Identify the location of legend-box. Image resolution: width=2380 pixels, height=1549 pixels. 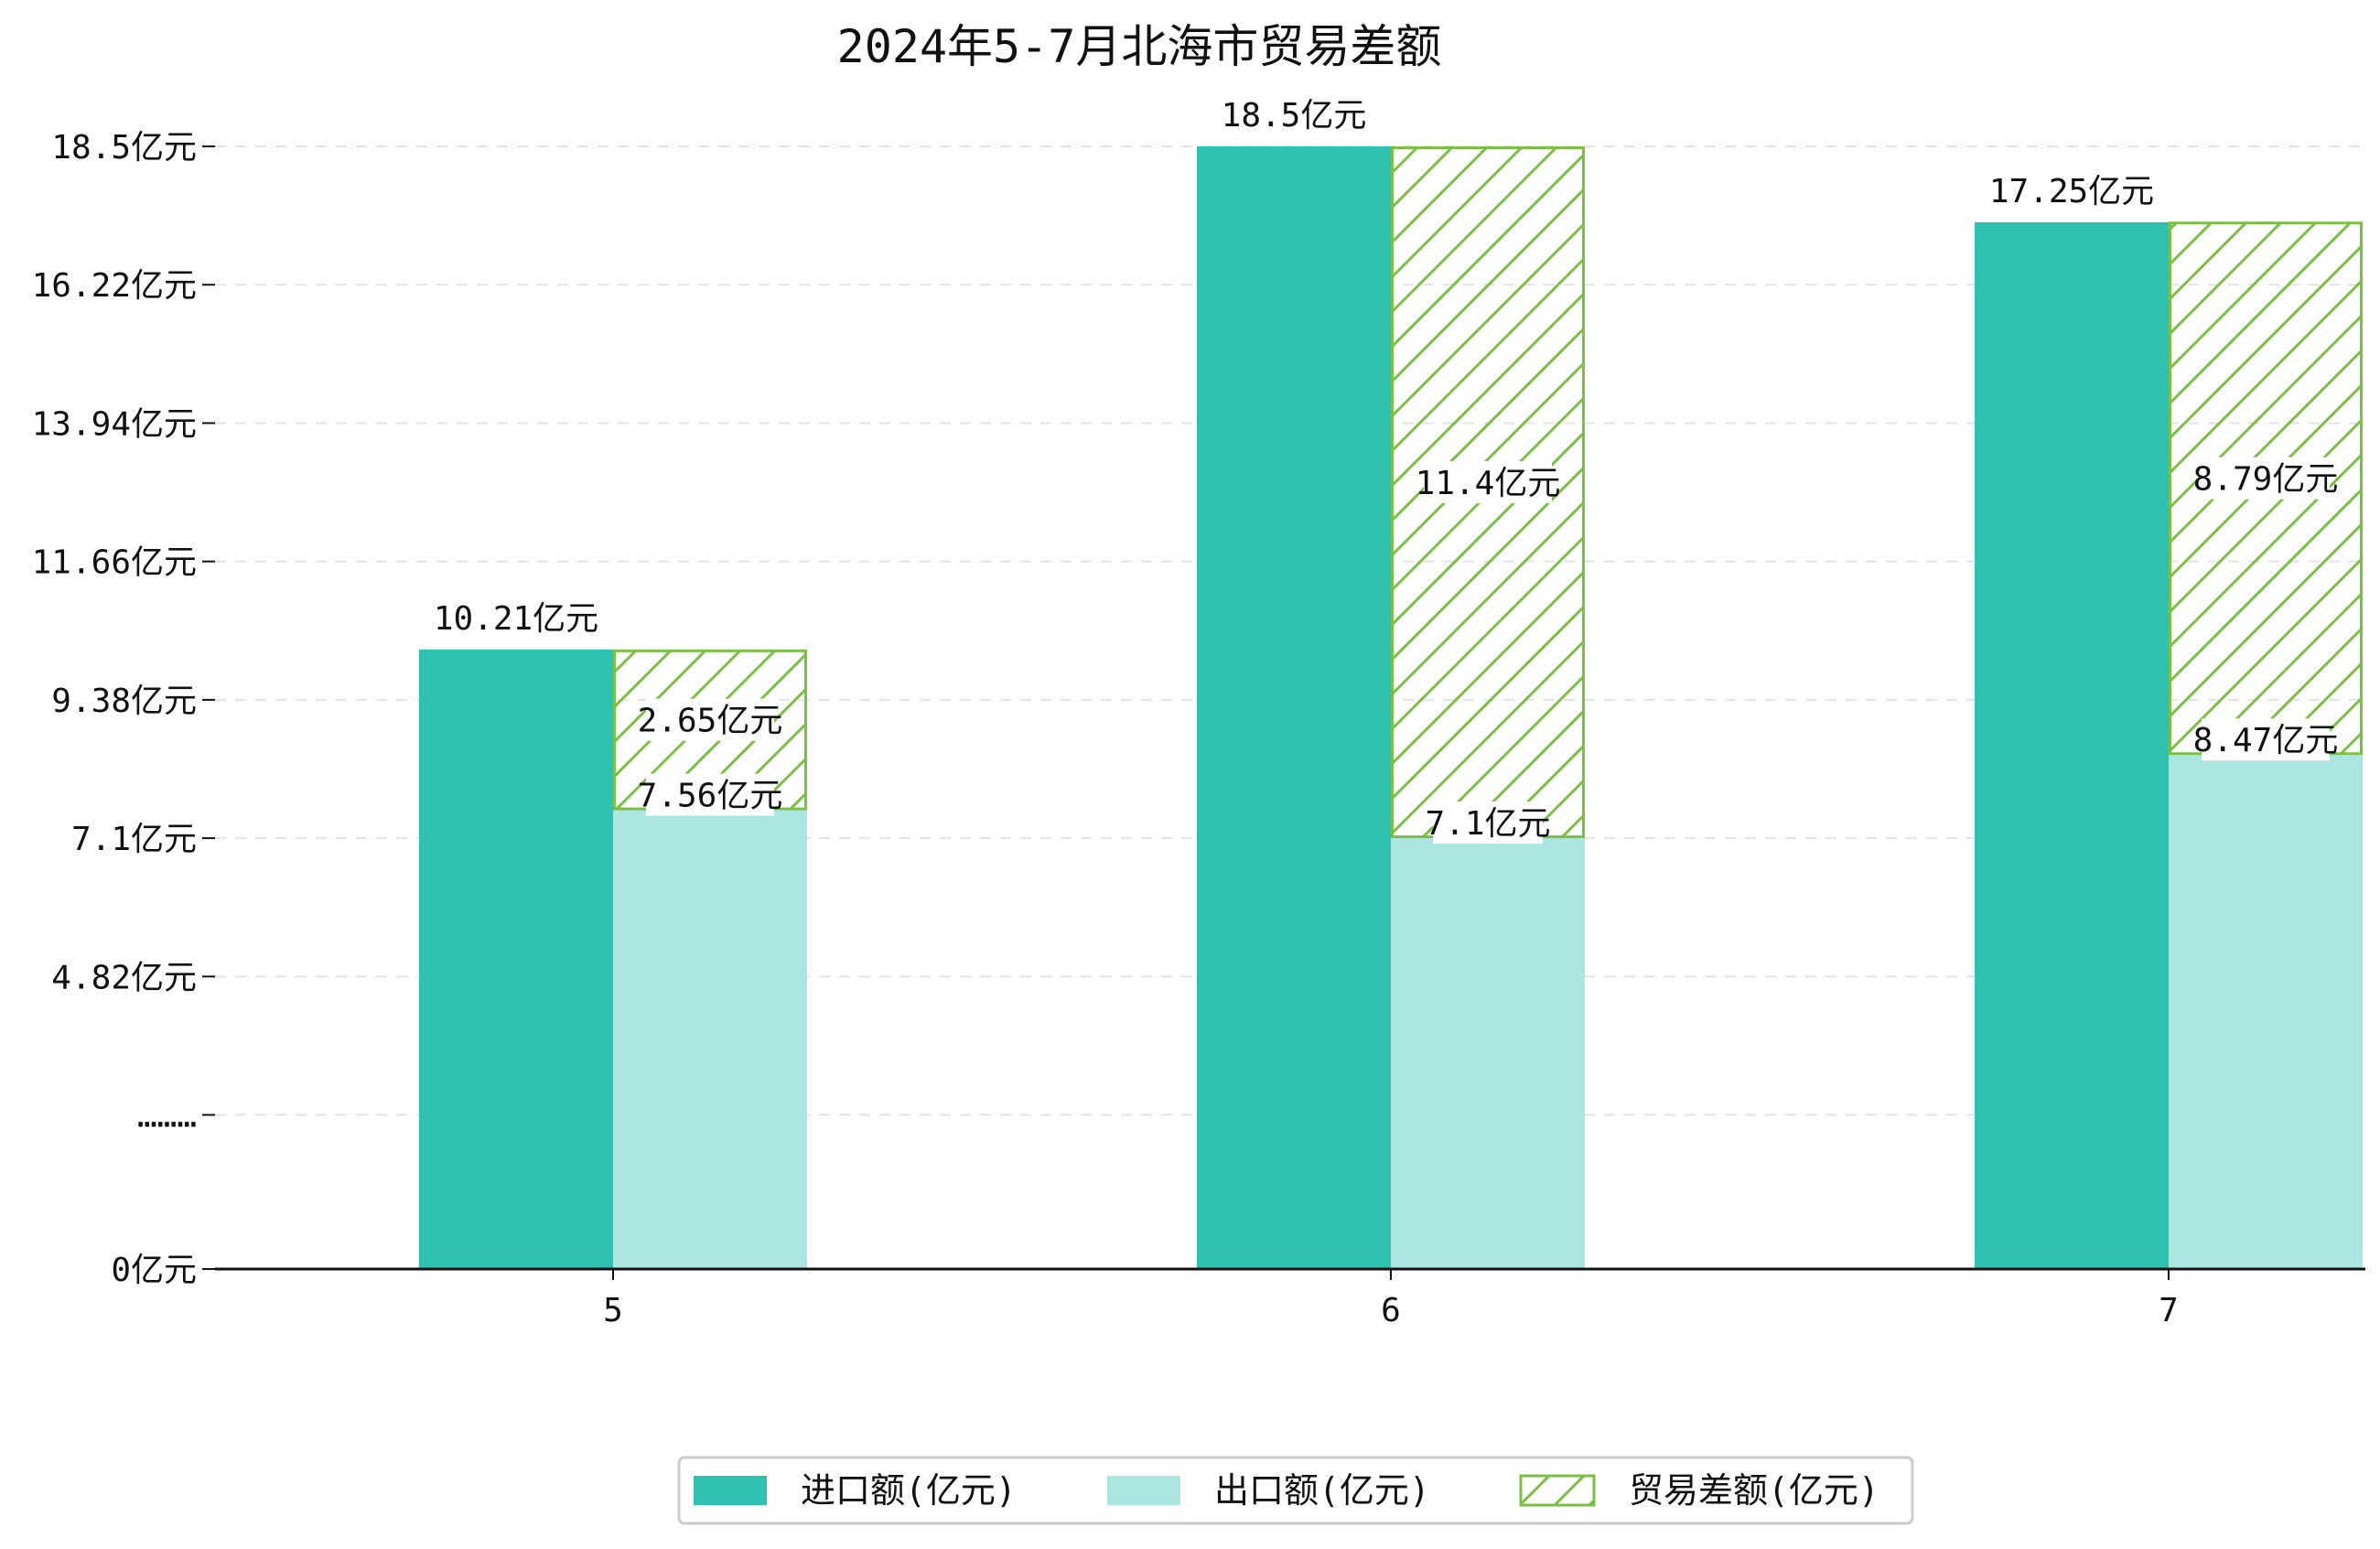
(1295, 1490).